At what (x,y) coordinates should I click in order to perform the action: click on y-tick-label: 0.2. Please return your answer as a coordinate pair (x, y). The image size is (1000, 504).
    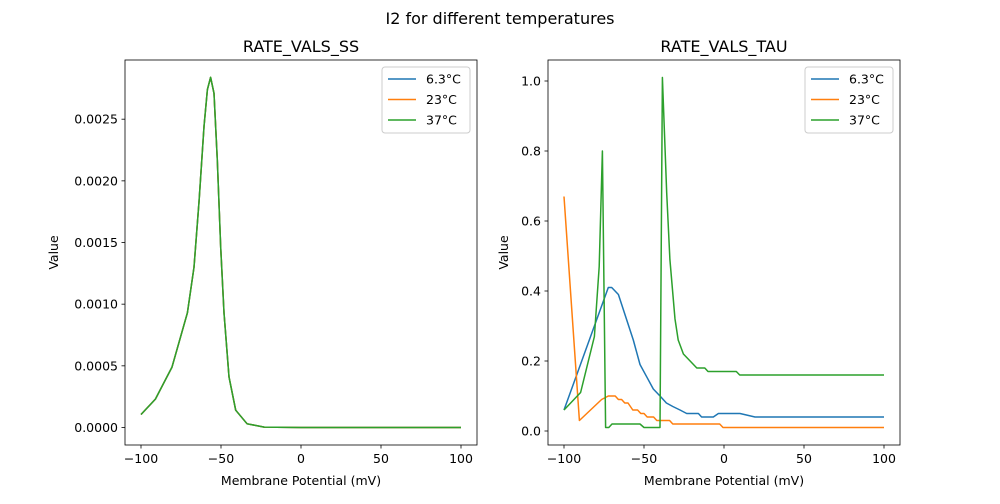
    Looking at the image, I should click on (531, 361).